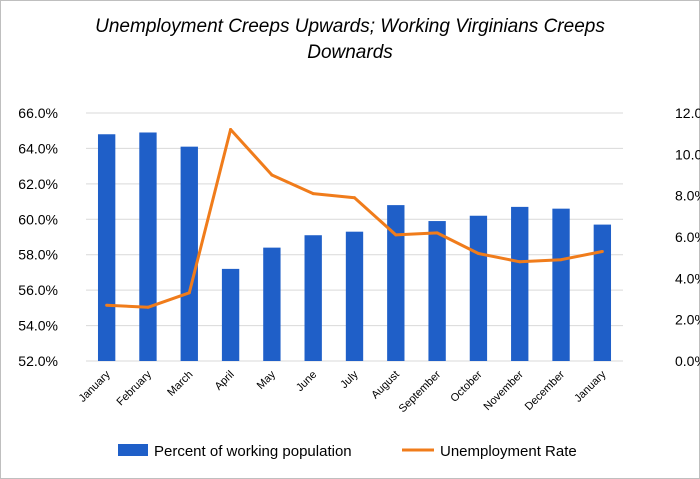  Describe the element at coordinates (253, 451) in the screenshot. I see `legend-label-working-population: Percent of working population` at that location.